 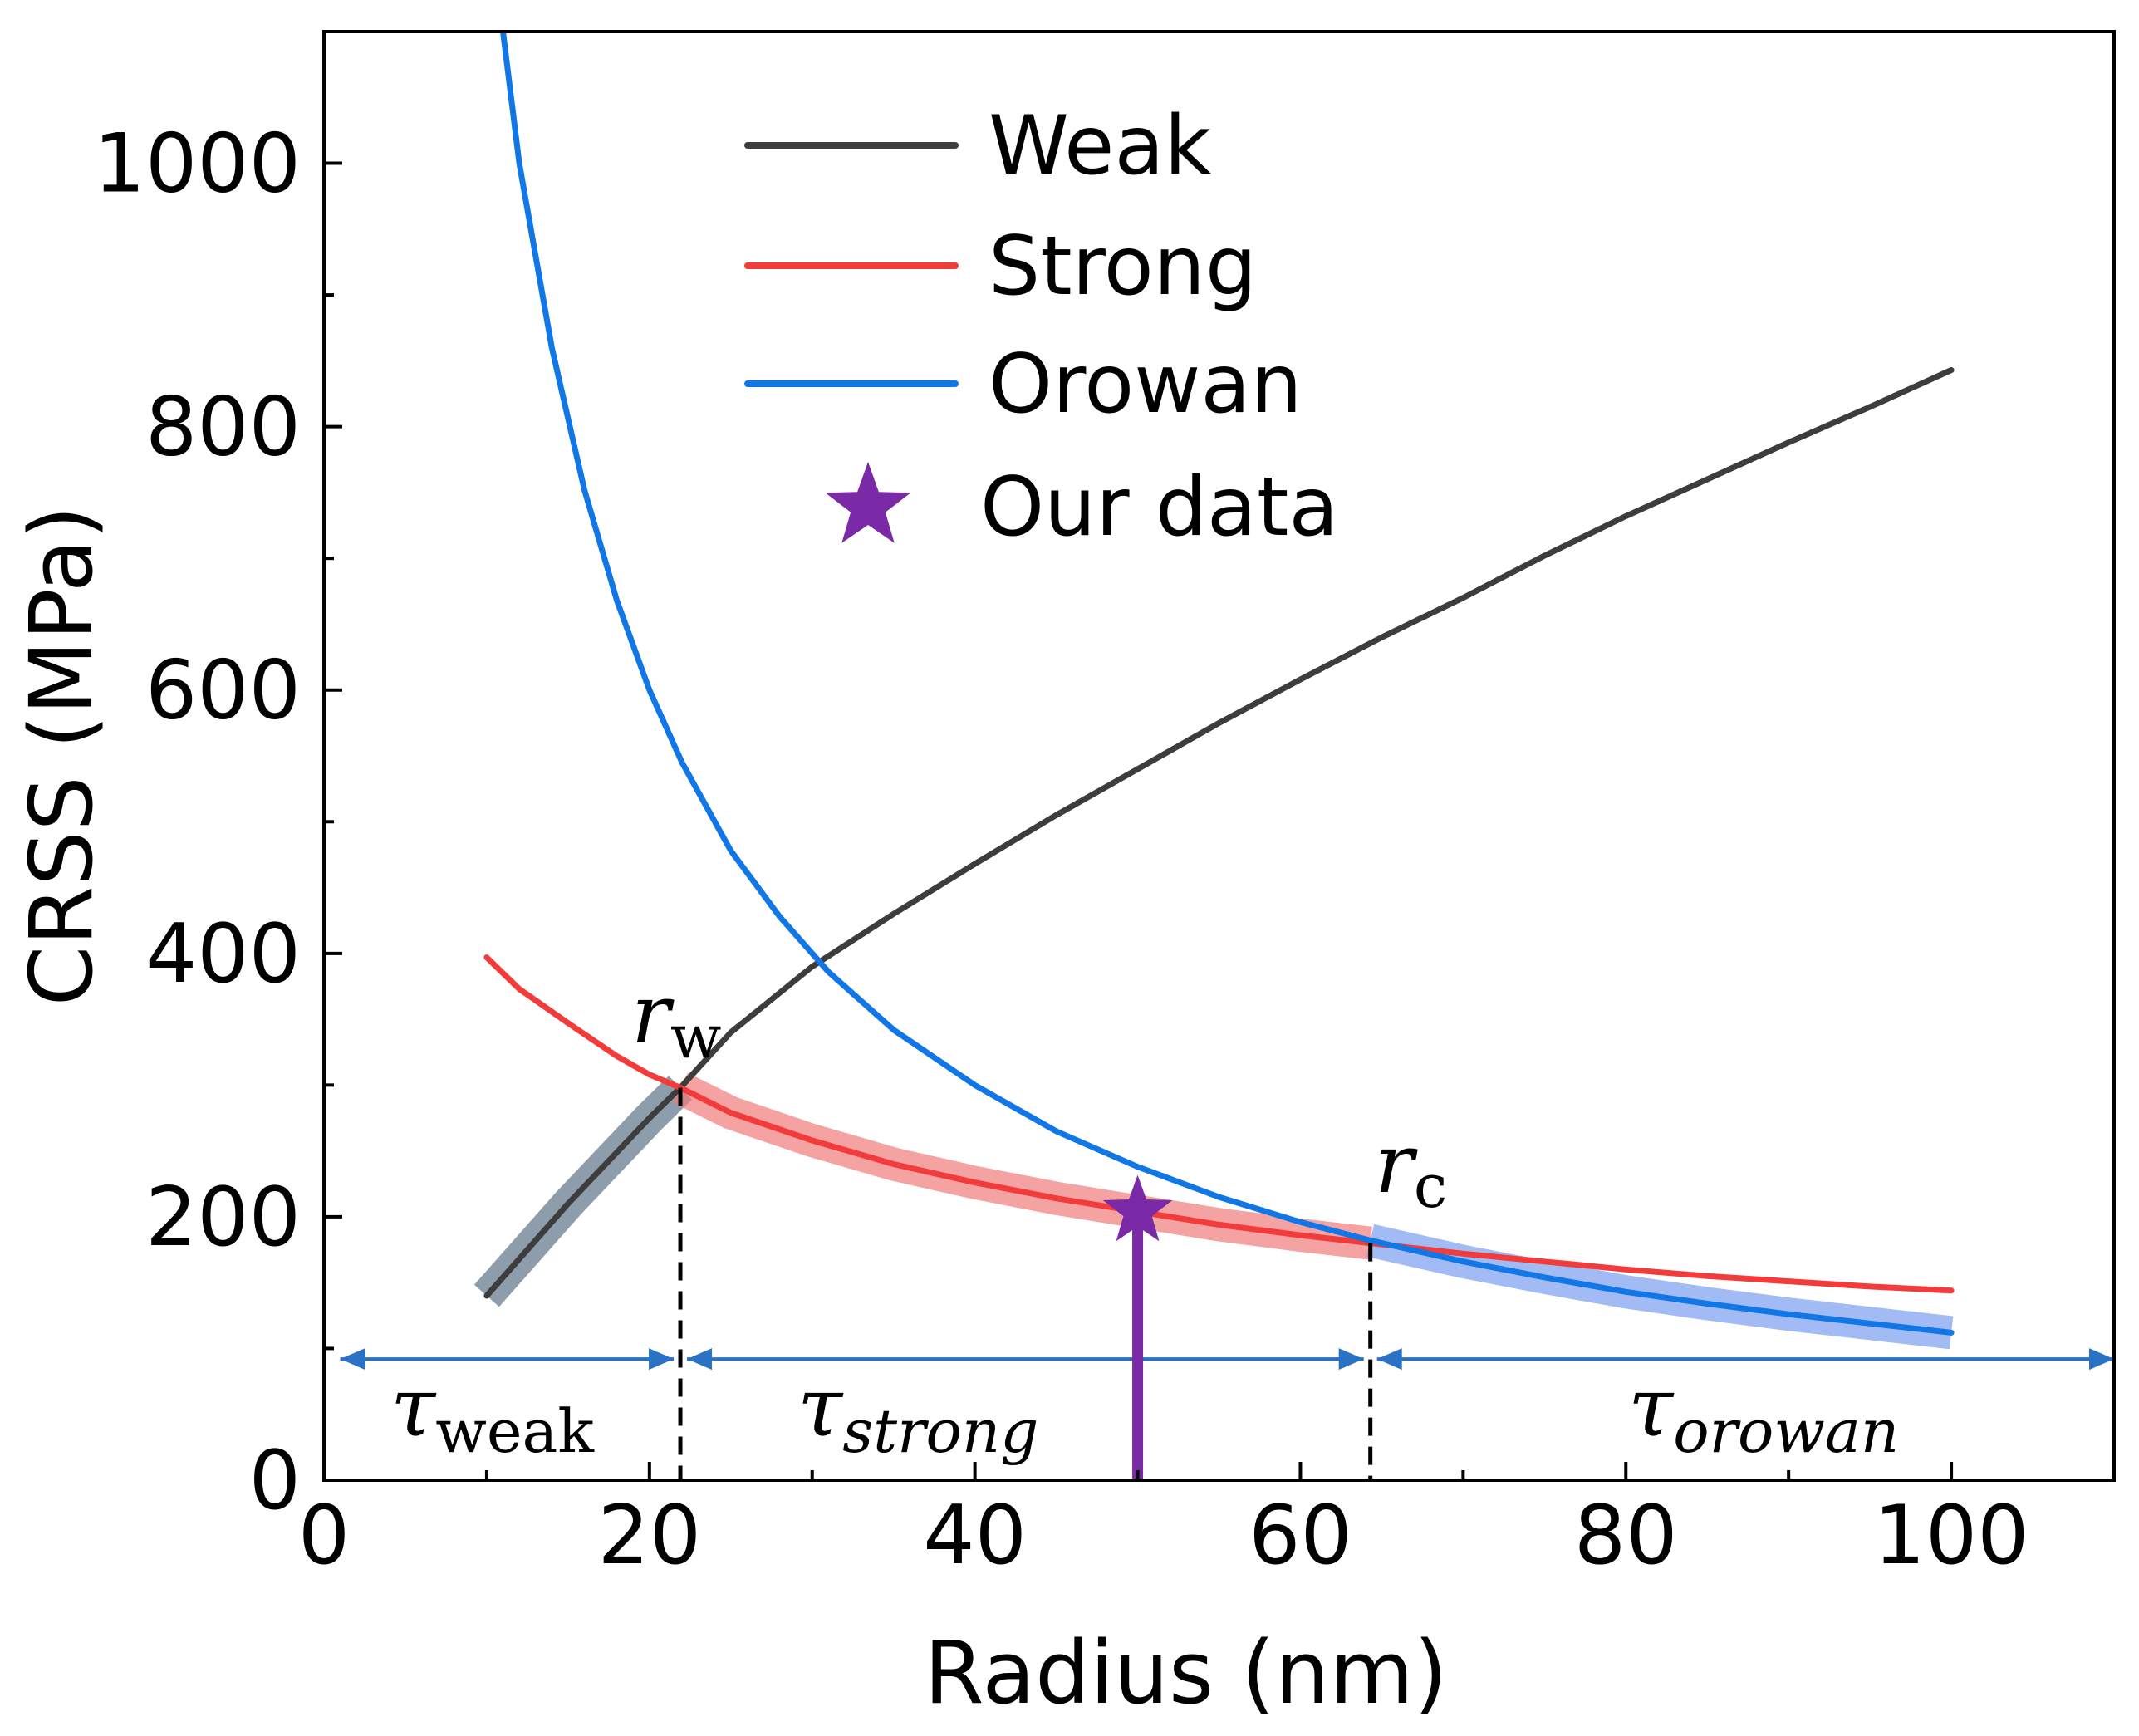 What do you see at coordinates (975, 1535) in the screenshot?
I see `x-tick-label: 40` at bounding box center [975, 1535].